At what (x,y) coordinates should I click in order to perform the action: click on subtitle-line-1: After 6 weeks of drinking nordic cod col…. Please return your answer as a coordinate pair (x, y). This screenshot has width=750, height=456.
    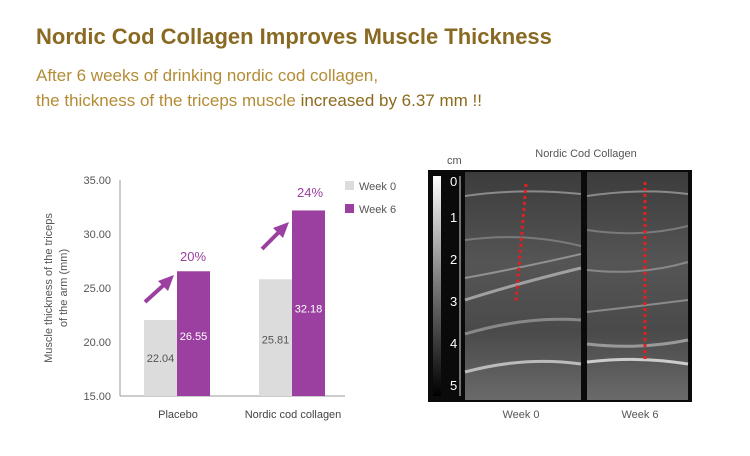
    Looking at the image, I should click on (207, 75).